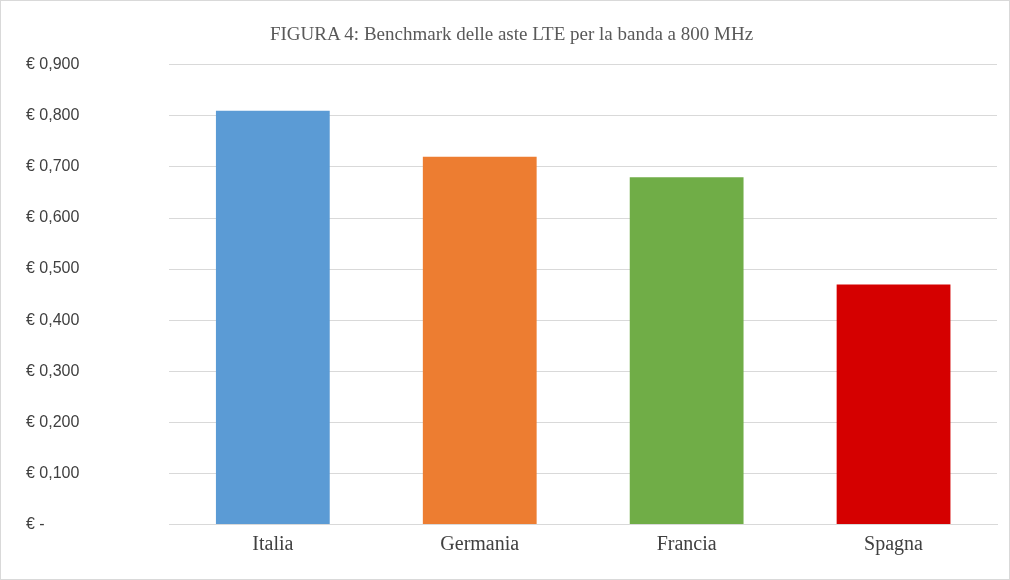 The width and height of the screenshot is (1010, 580). Describe the element at coordinates (53, 64) in the screenshot. I see `y-tick-label: € 0,900` at that location.